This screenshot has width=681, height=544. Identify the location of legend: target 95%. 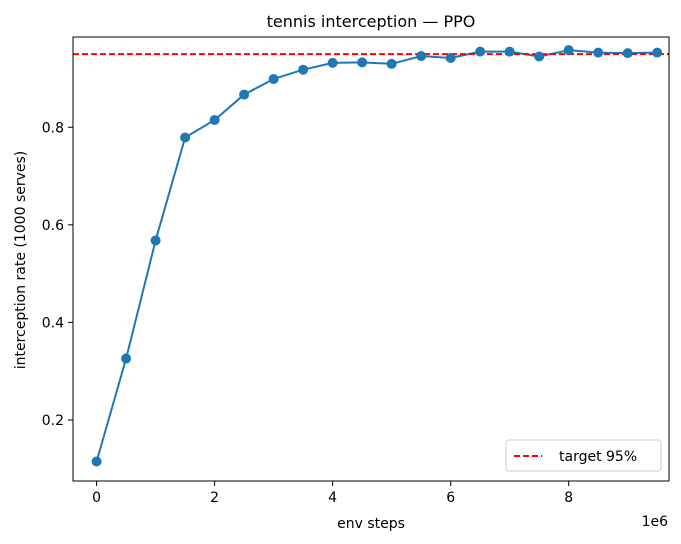
(583, 455).